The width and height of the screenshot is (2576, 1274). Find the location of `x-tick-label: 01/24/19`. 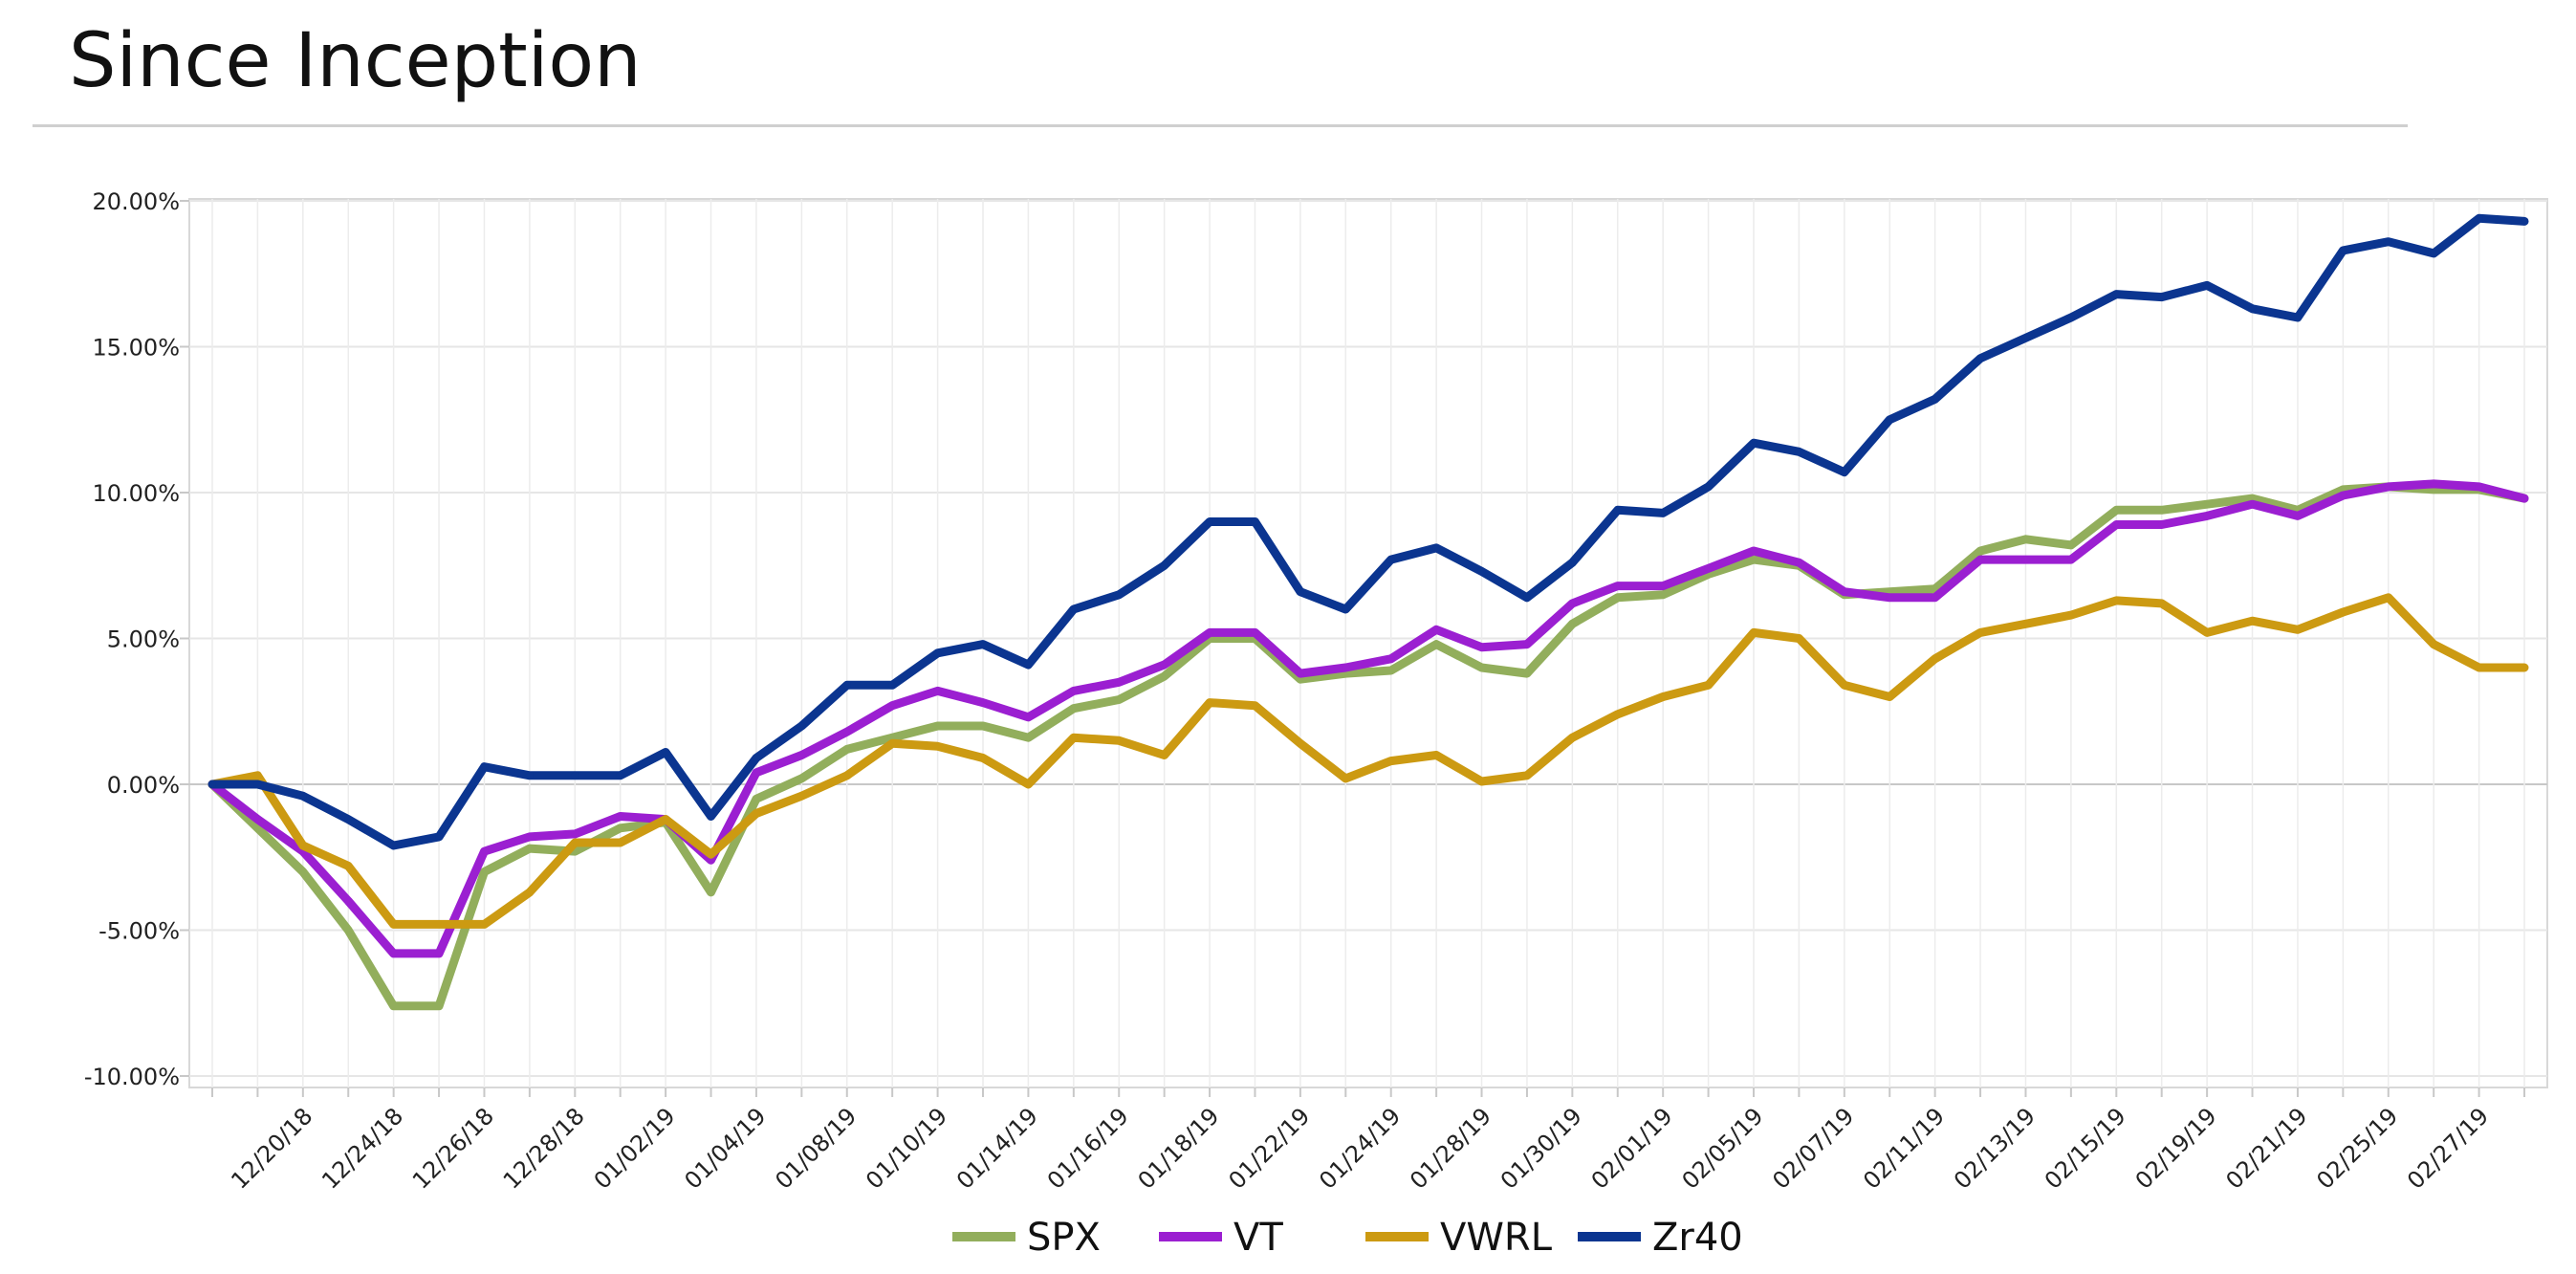

x-tick-label: 01/24/19 is located at coordinates (1360, 1149).